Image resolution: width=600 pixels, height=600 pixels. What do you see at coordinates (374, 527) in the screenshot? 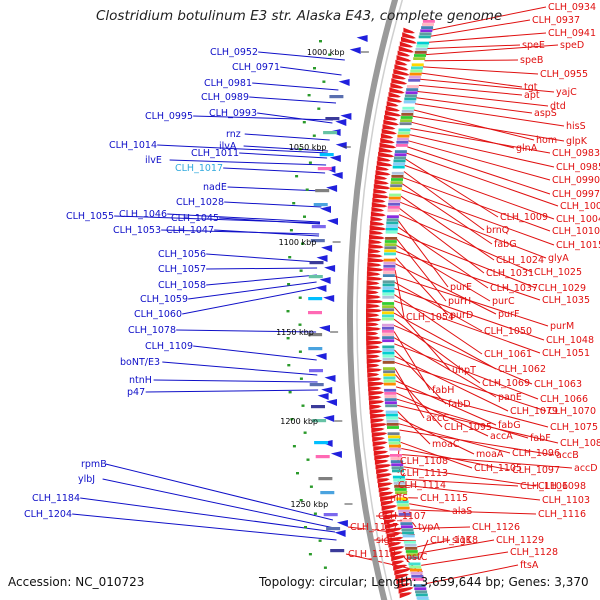
I see `gene-label-right: CLH_1117` at bounding box center [374, 527].